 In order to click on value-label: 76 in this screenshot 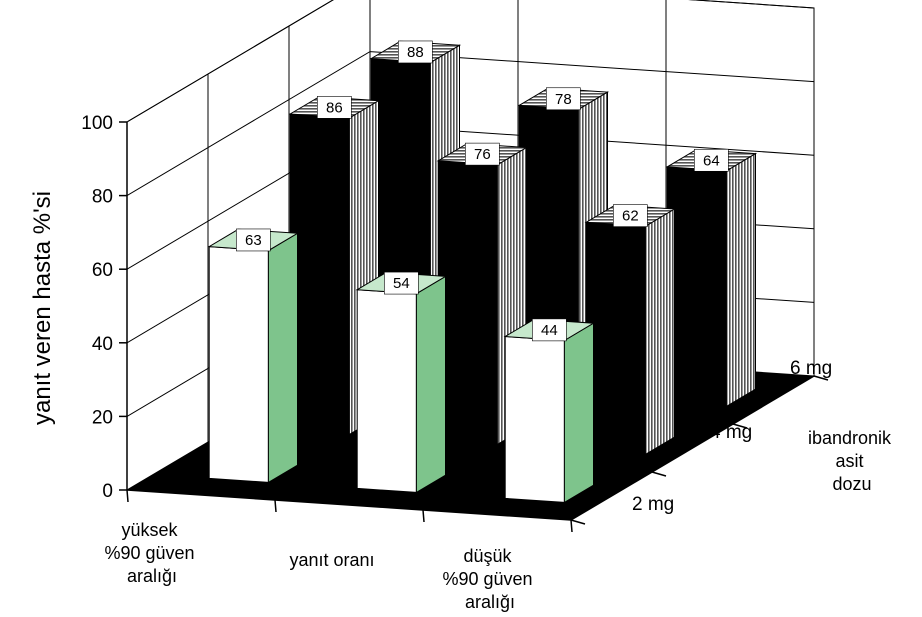, I will do `click(482, 154)`.